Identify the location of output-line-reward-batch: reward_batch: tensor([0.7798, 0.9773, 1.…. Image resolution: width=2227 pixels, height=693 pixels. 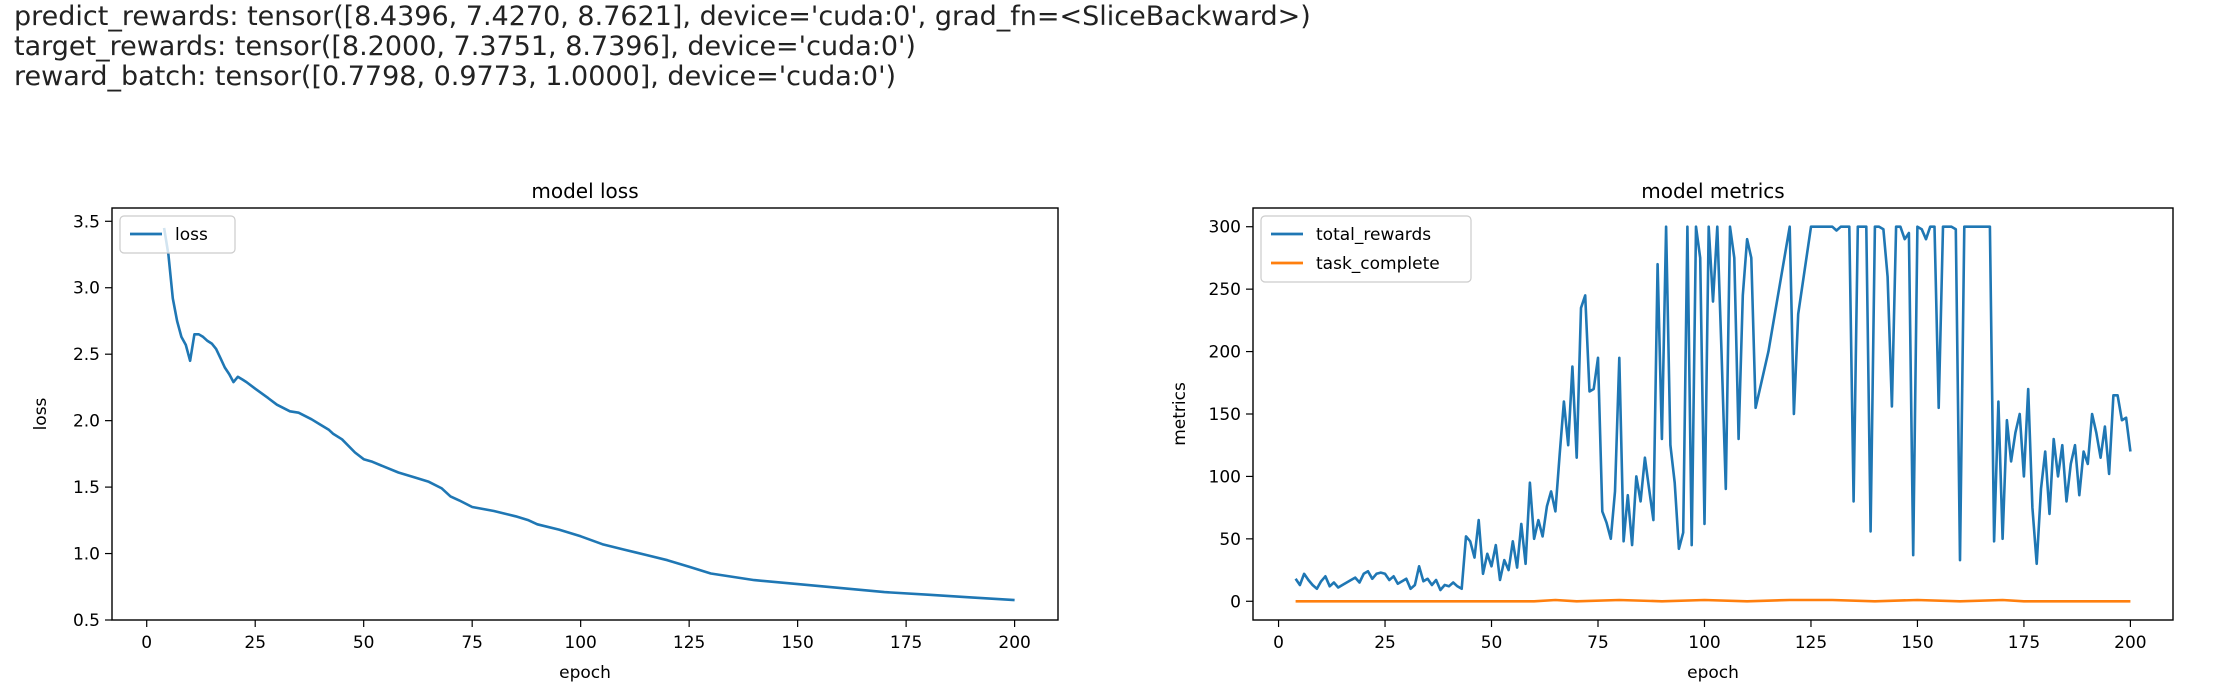
(455, 76).